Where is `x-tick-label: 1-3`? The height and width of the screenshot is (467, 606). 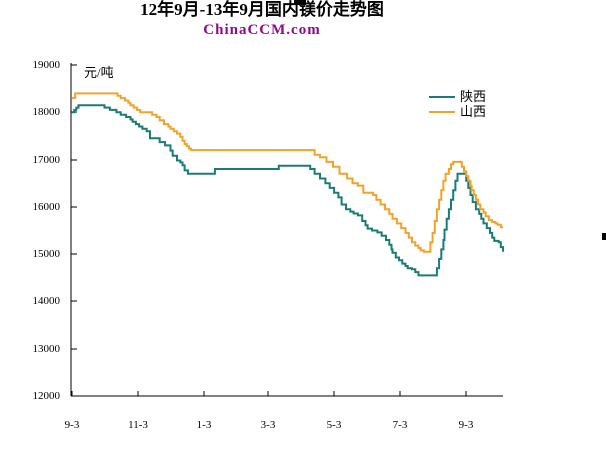 x-tick-label: 1-3 is located at coordinates (204, 425).